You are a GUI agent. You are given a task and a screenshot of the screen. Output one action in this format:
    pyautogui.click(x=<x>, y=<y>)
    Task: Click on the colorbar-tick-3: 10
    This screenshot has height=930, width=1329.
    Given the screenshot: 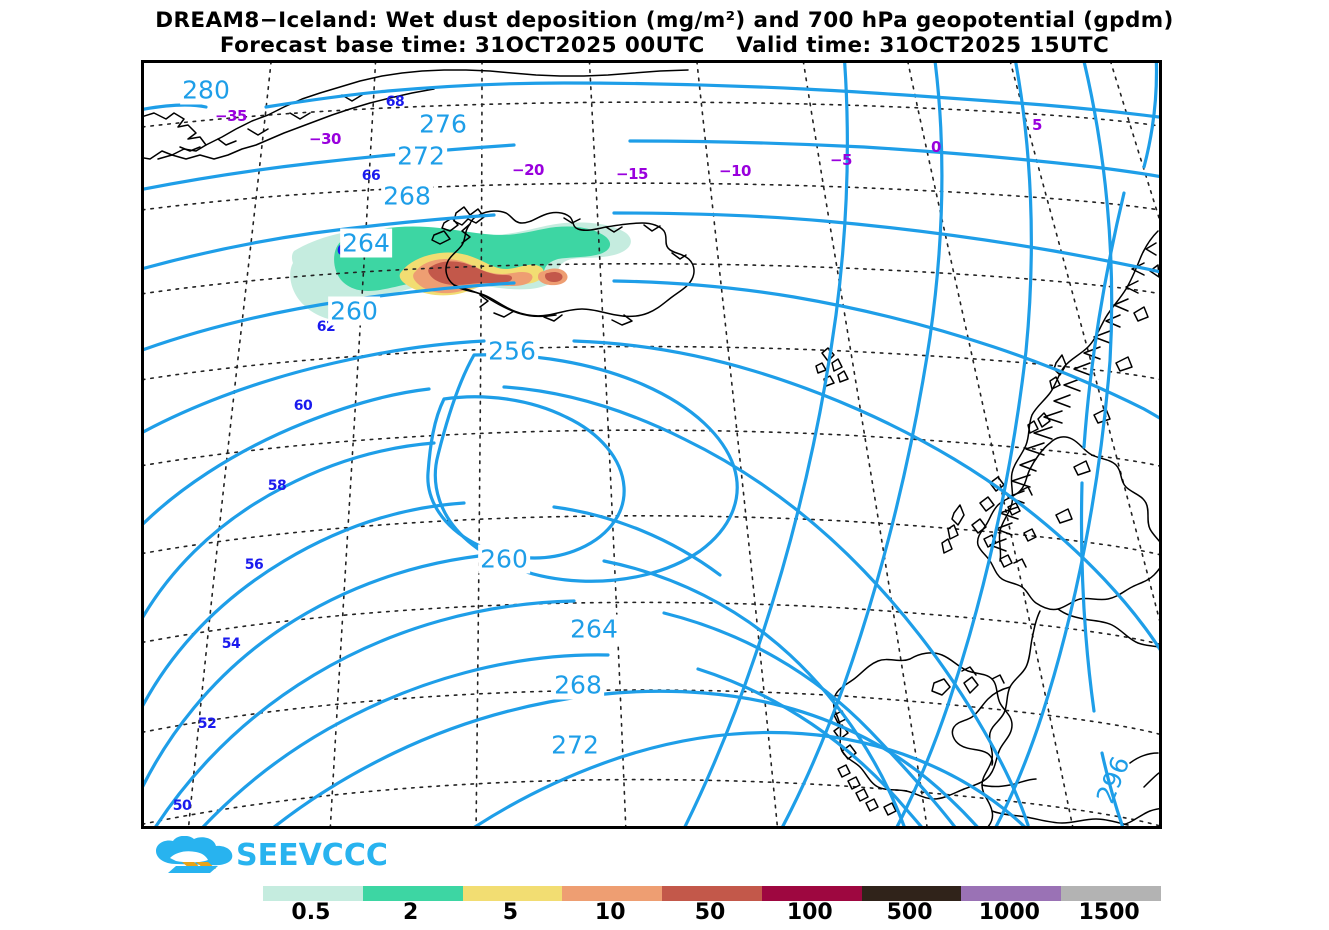 What is the action you would take?
    pyautogui.click(x=610, y=912)
    